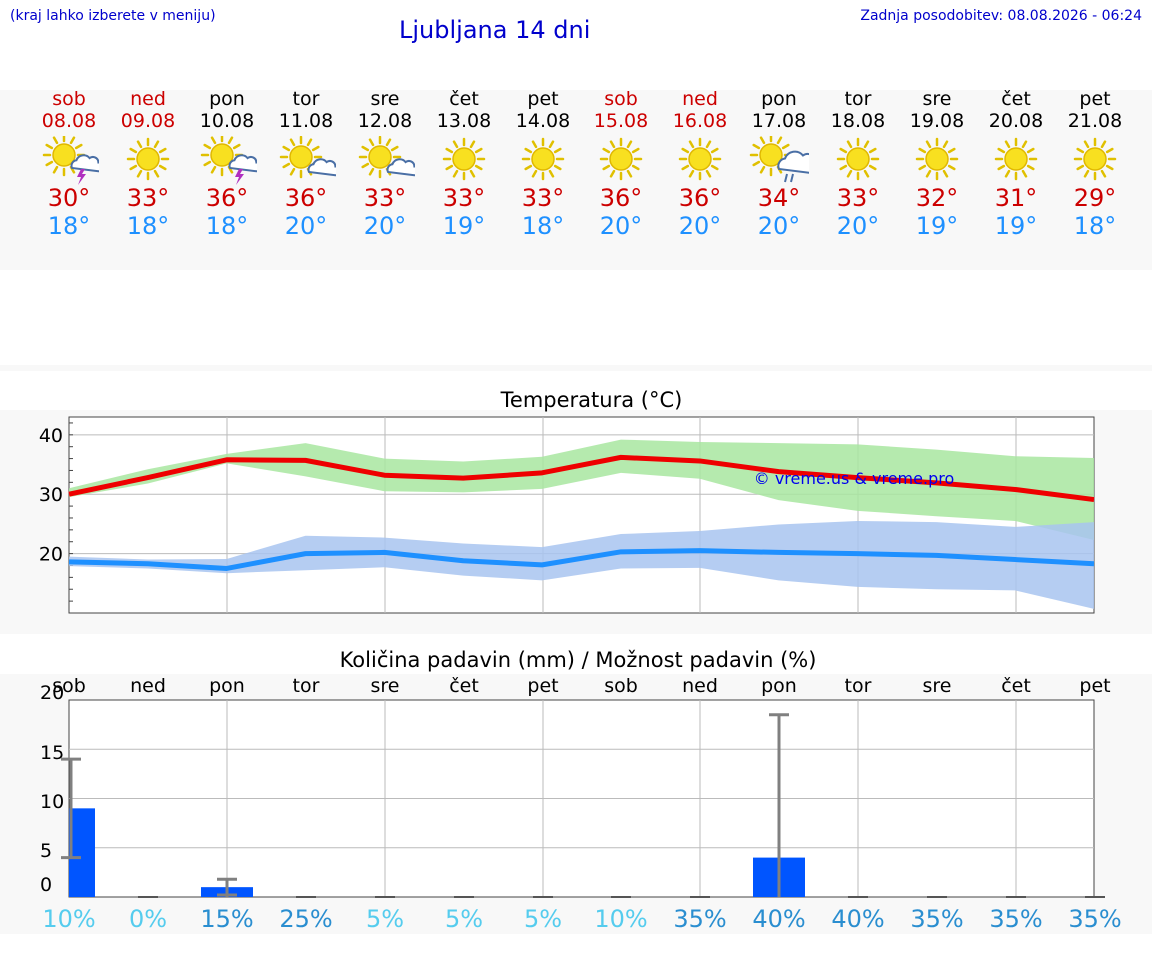 The width and height of the screenshot is (1152, 975). What do you see at coordinates (52, 802) in the screenshot?
I see `y-tick-label: 10` at bounding box center [52, 802].